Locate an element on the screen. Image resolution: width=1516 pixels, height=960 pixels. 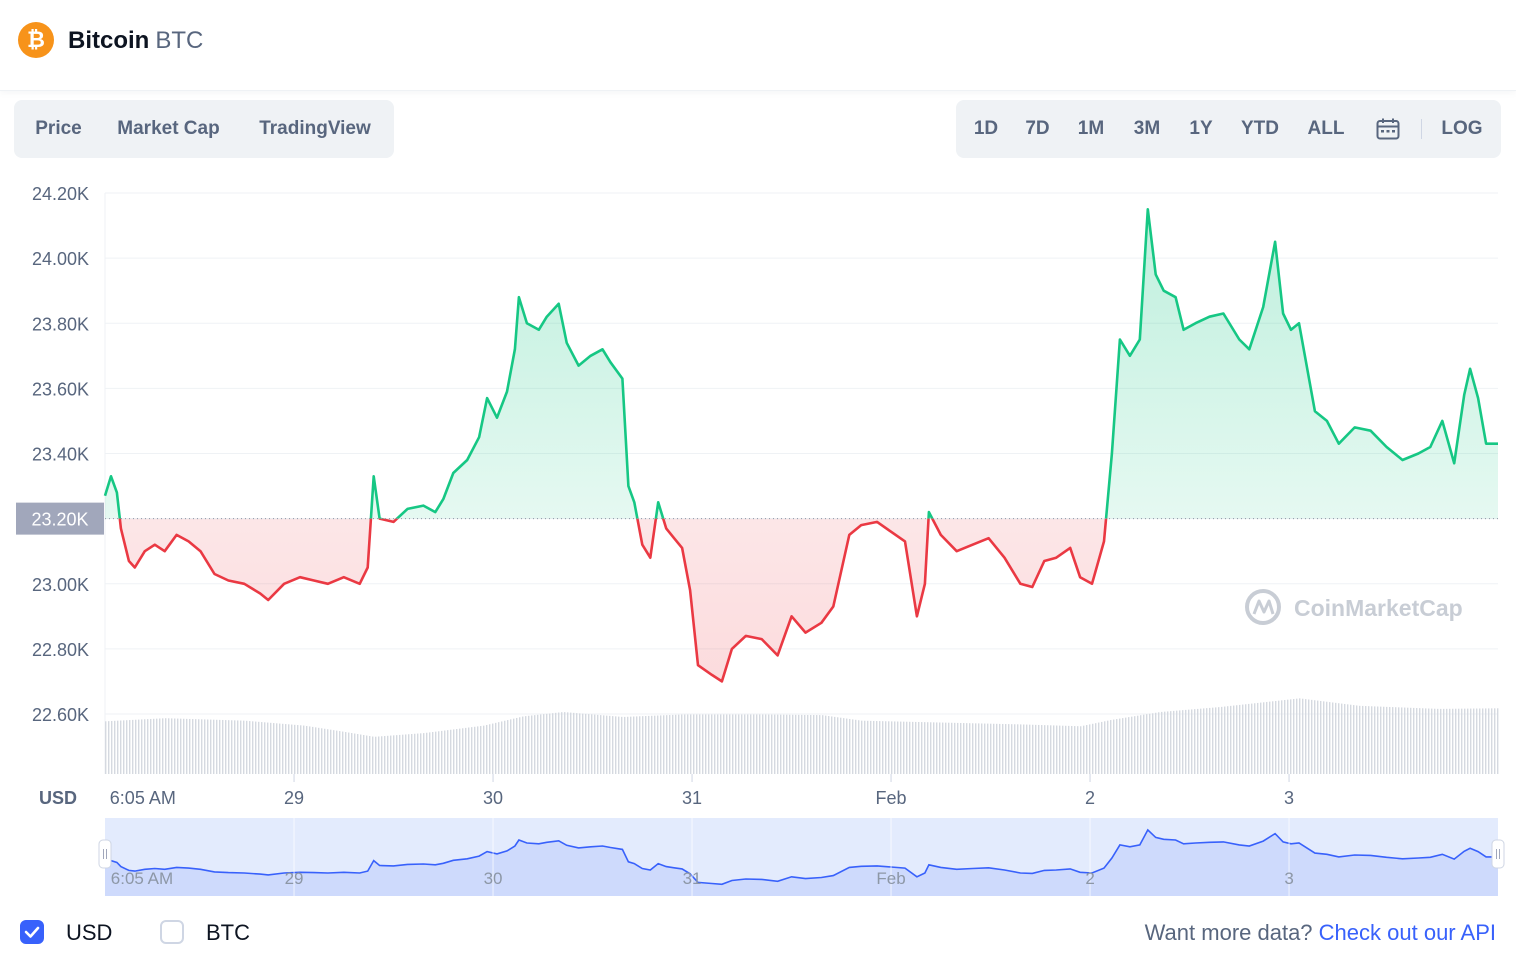
calendar-icon is located at coordinates (1388, 129).